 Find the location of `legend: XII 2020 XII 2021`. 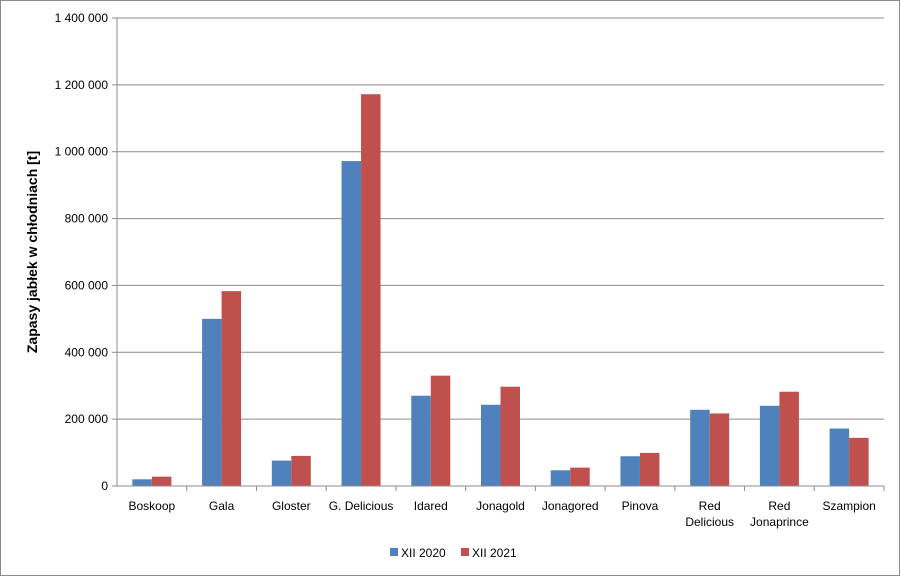

legend: XII 2020 XII 2021 is located at coordinates (453, 553).